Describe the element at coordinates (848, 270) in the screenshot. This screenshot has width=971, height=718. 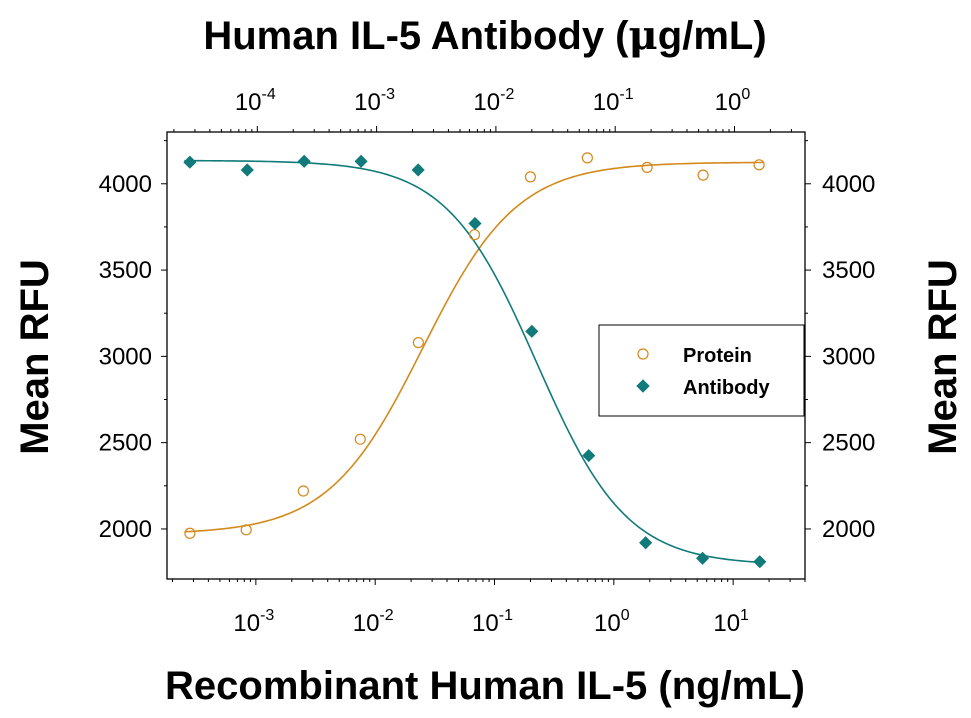
I see `right-y-tick-label: 3500` at that location.